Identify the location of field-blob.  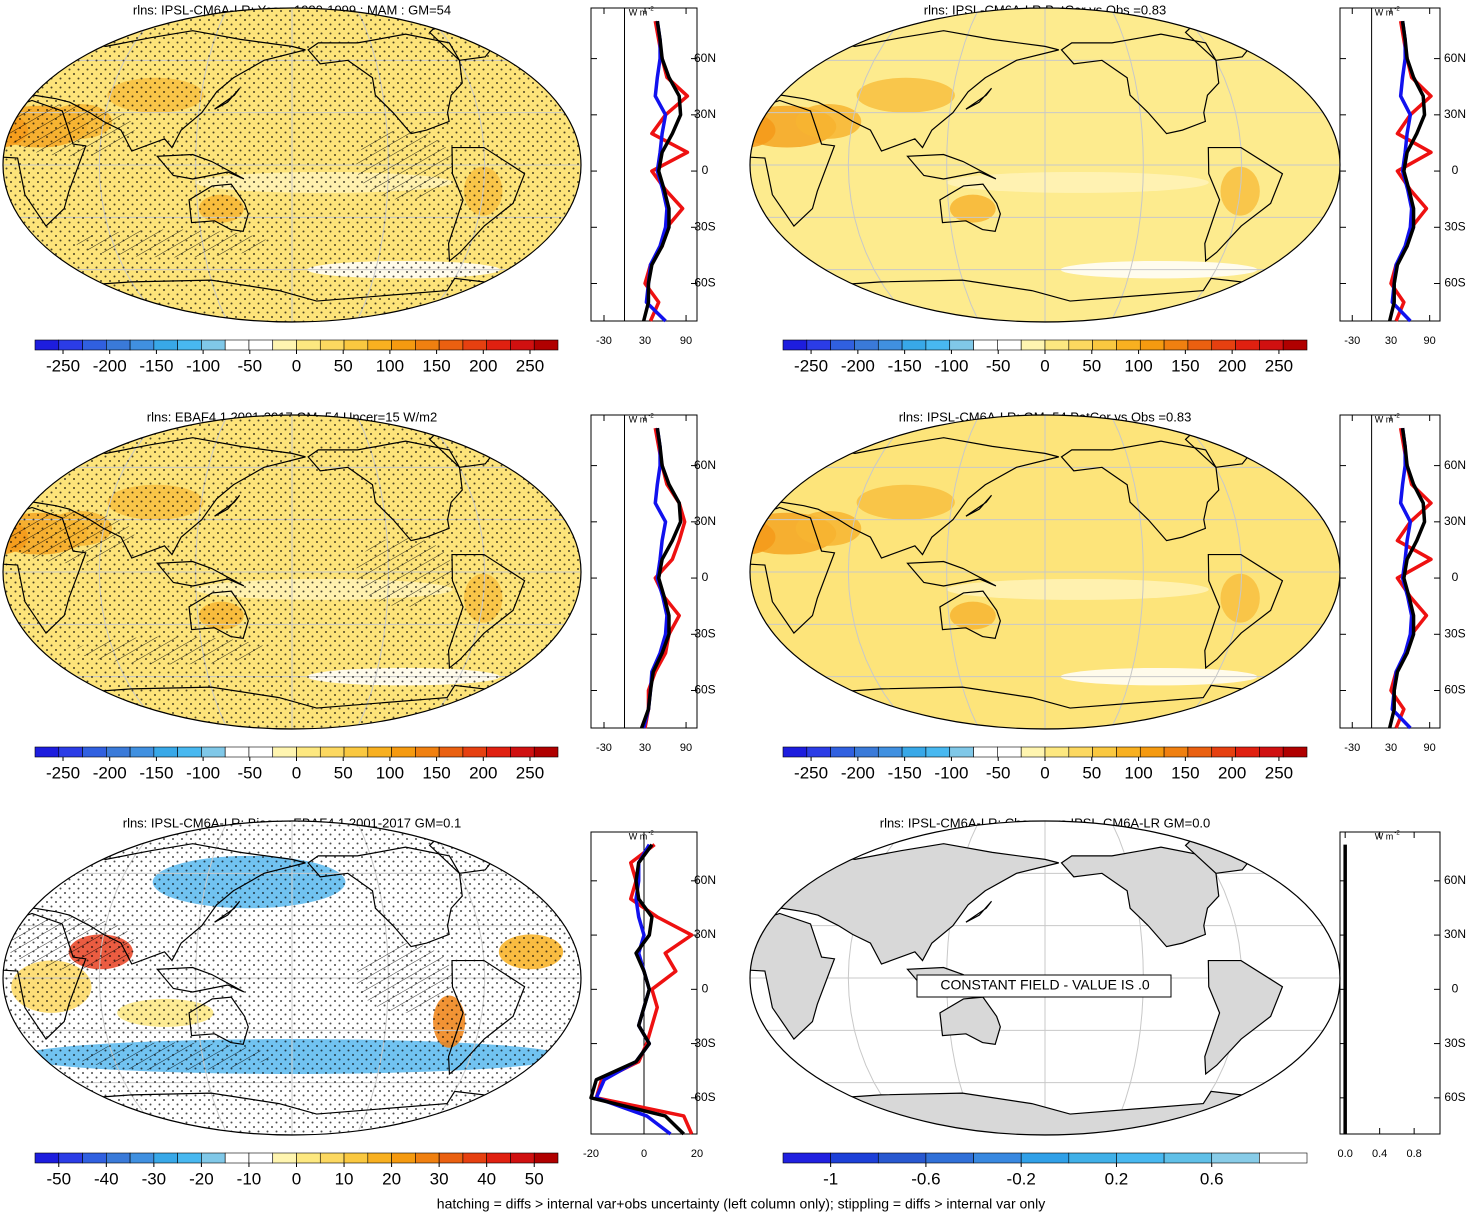
(972, 615).